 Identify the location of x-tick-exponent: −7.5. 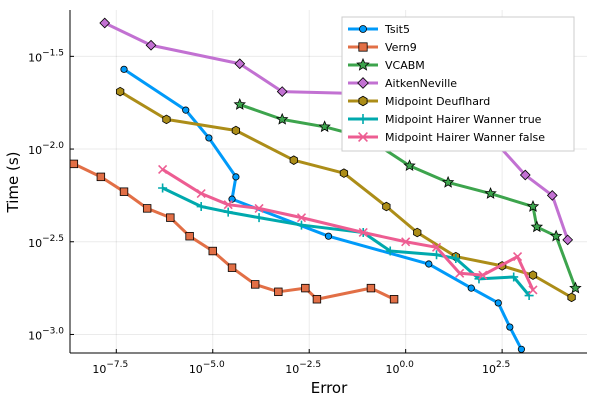
(117, 365).